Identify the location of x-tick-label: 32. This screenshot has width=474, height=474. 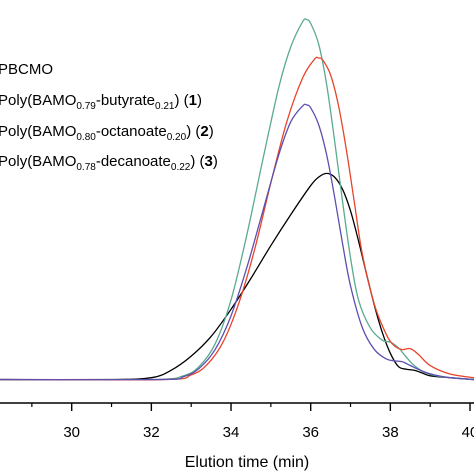
(151, 432).